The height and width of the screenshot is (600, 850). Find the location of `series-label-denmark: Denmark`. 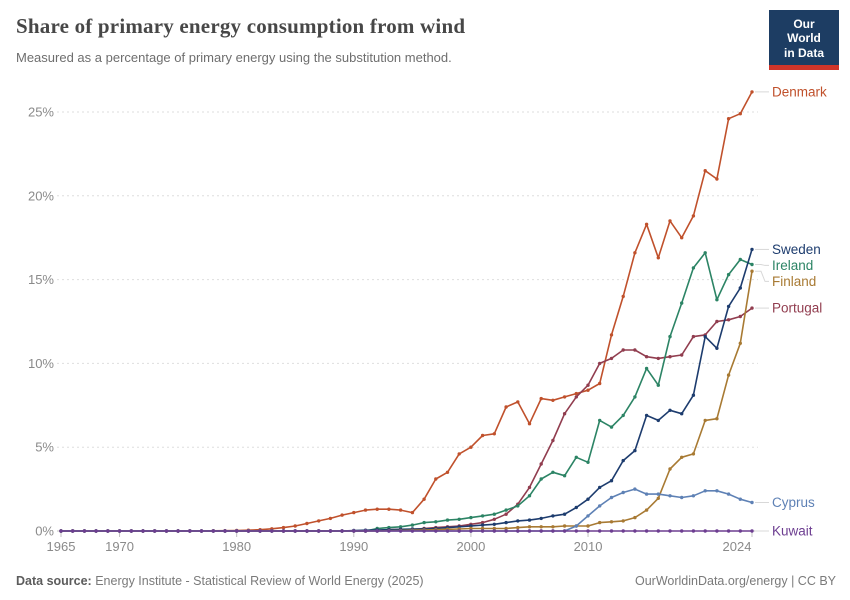

series-label-denmark: Denmark is located at coordinates (799, 91).